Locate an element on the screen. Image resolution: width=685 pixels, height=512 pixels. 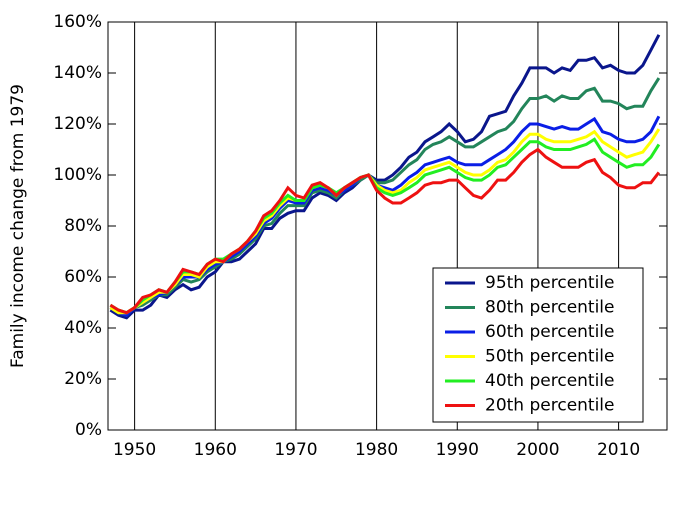
x-tick-label: 2010 is located at coordinates (618, 450).